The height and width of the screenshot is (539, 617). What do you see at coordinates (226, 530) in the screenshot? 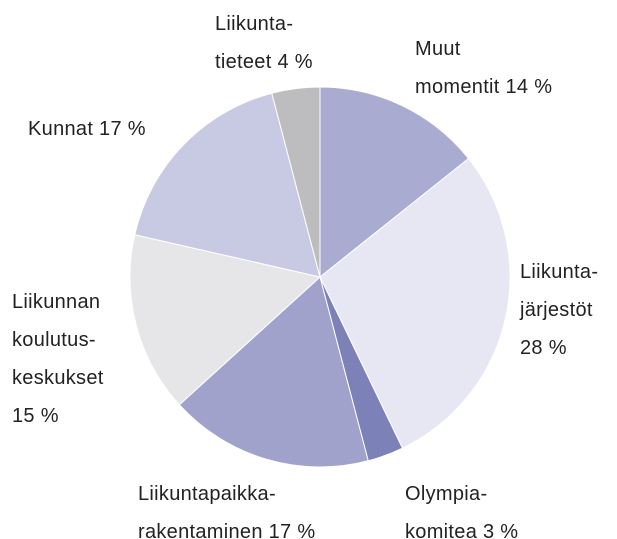
I see `slice-label: rakentaminen 17 %` at bounding box center [226, 530].